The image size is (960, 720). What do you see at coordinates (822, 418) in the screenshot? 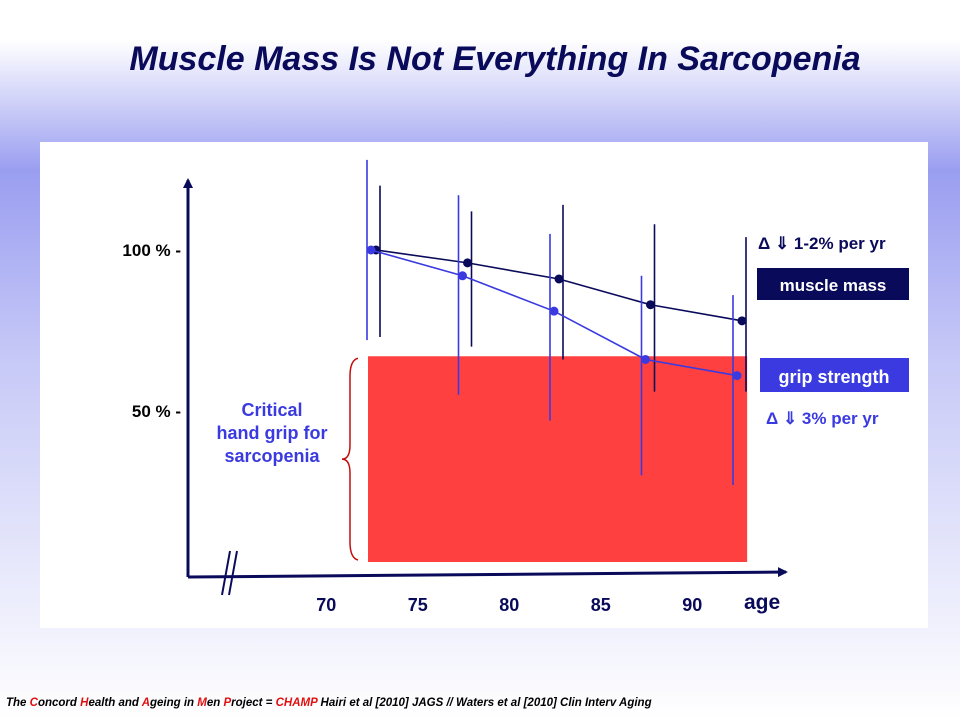
I see `grip-strength-rate: Δ ⇓ 3% per yr` at bounding box center [822, 418].